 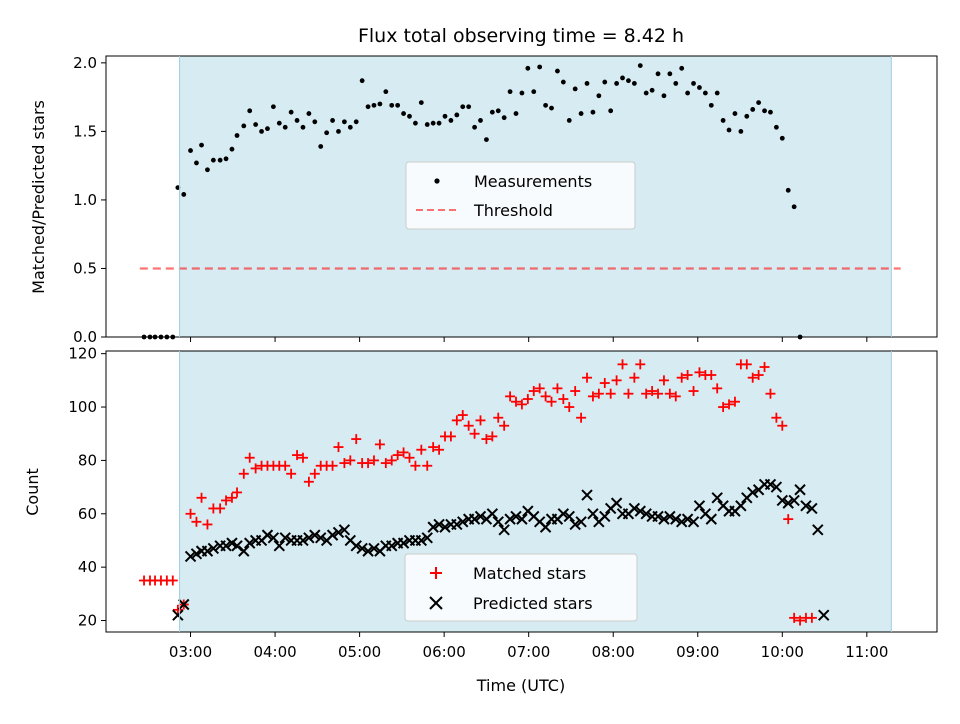 What do you see at coordinates (521, 587) in the screenshot?
I see `bottom-panel-legend: Matched stars Predicted stars` at bounding box center [521, 587].